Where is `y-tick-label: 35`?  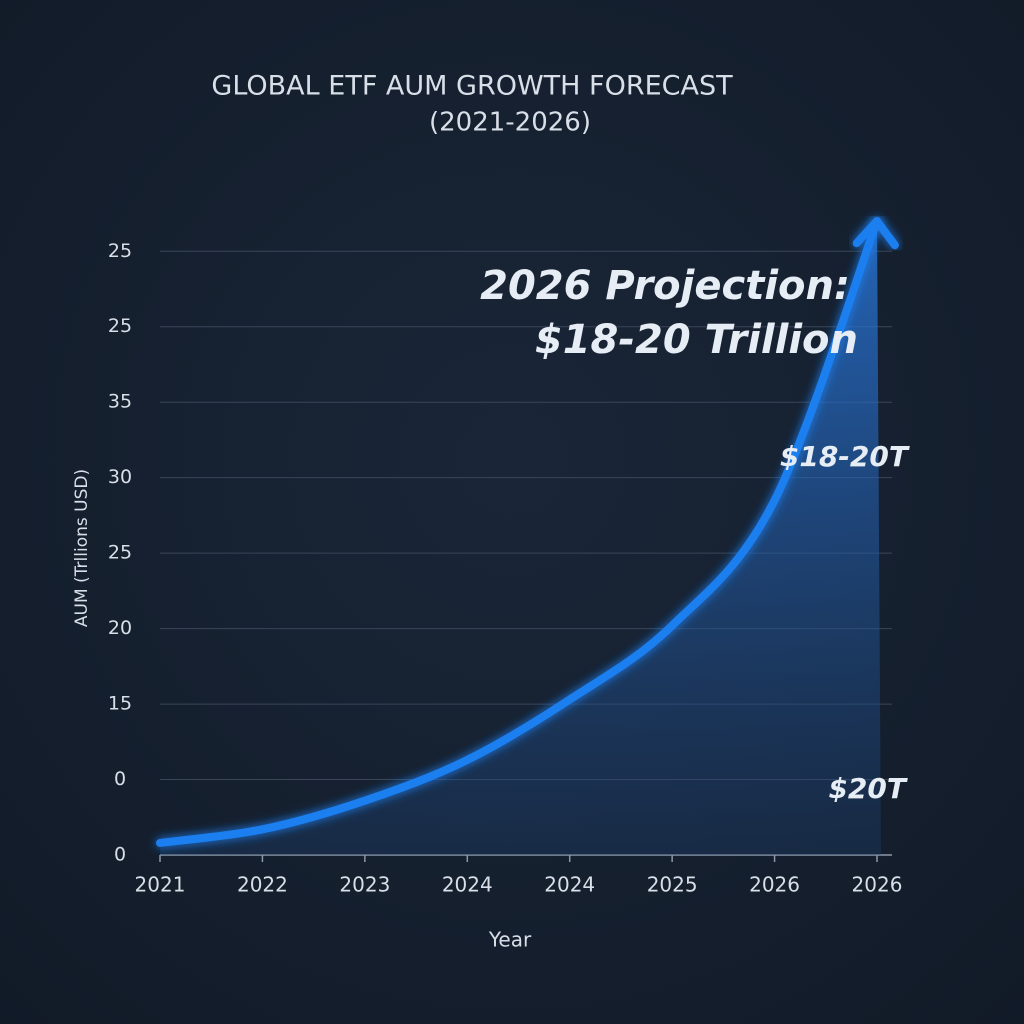
y-tick-label: 35 is located at coordinates (120, 402).